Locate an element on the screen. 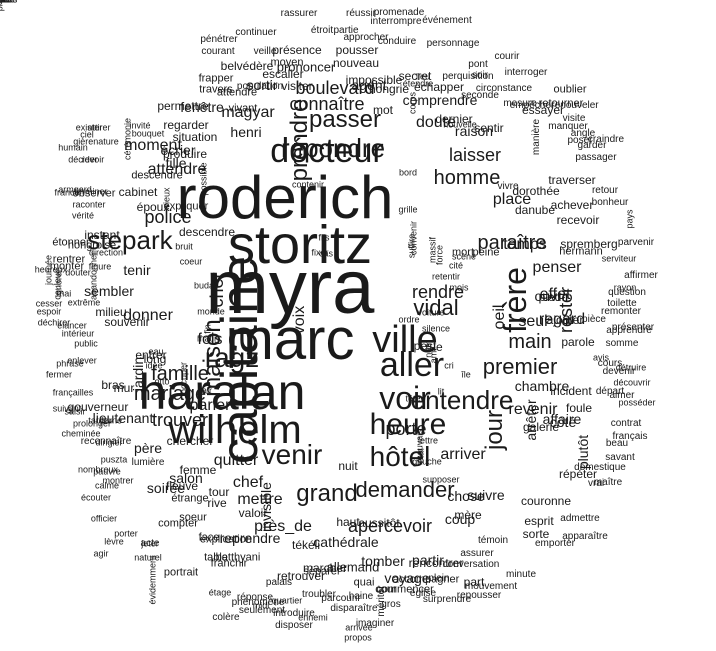  word-380: lit is located at coordinates (441, 391).